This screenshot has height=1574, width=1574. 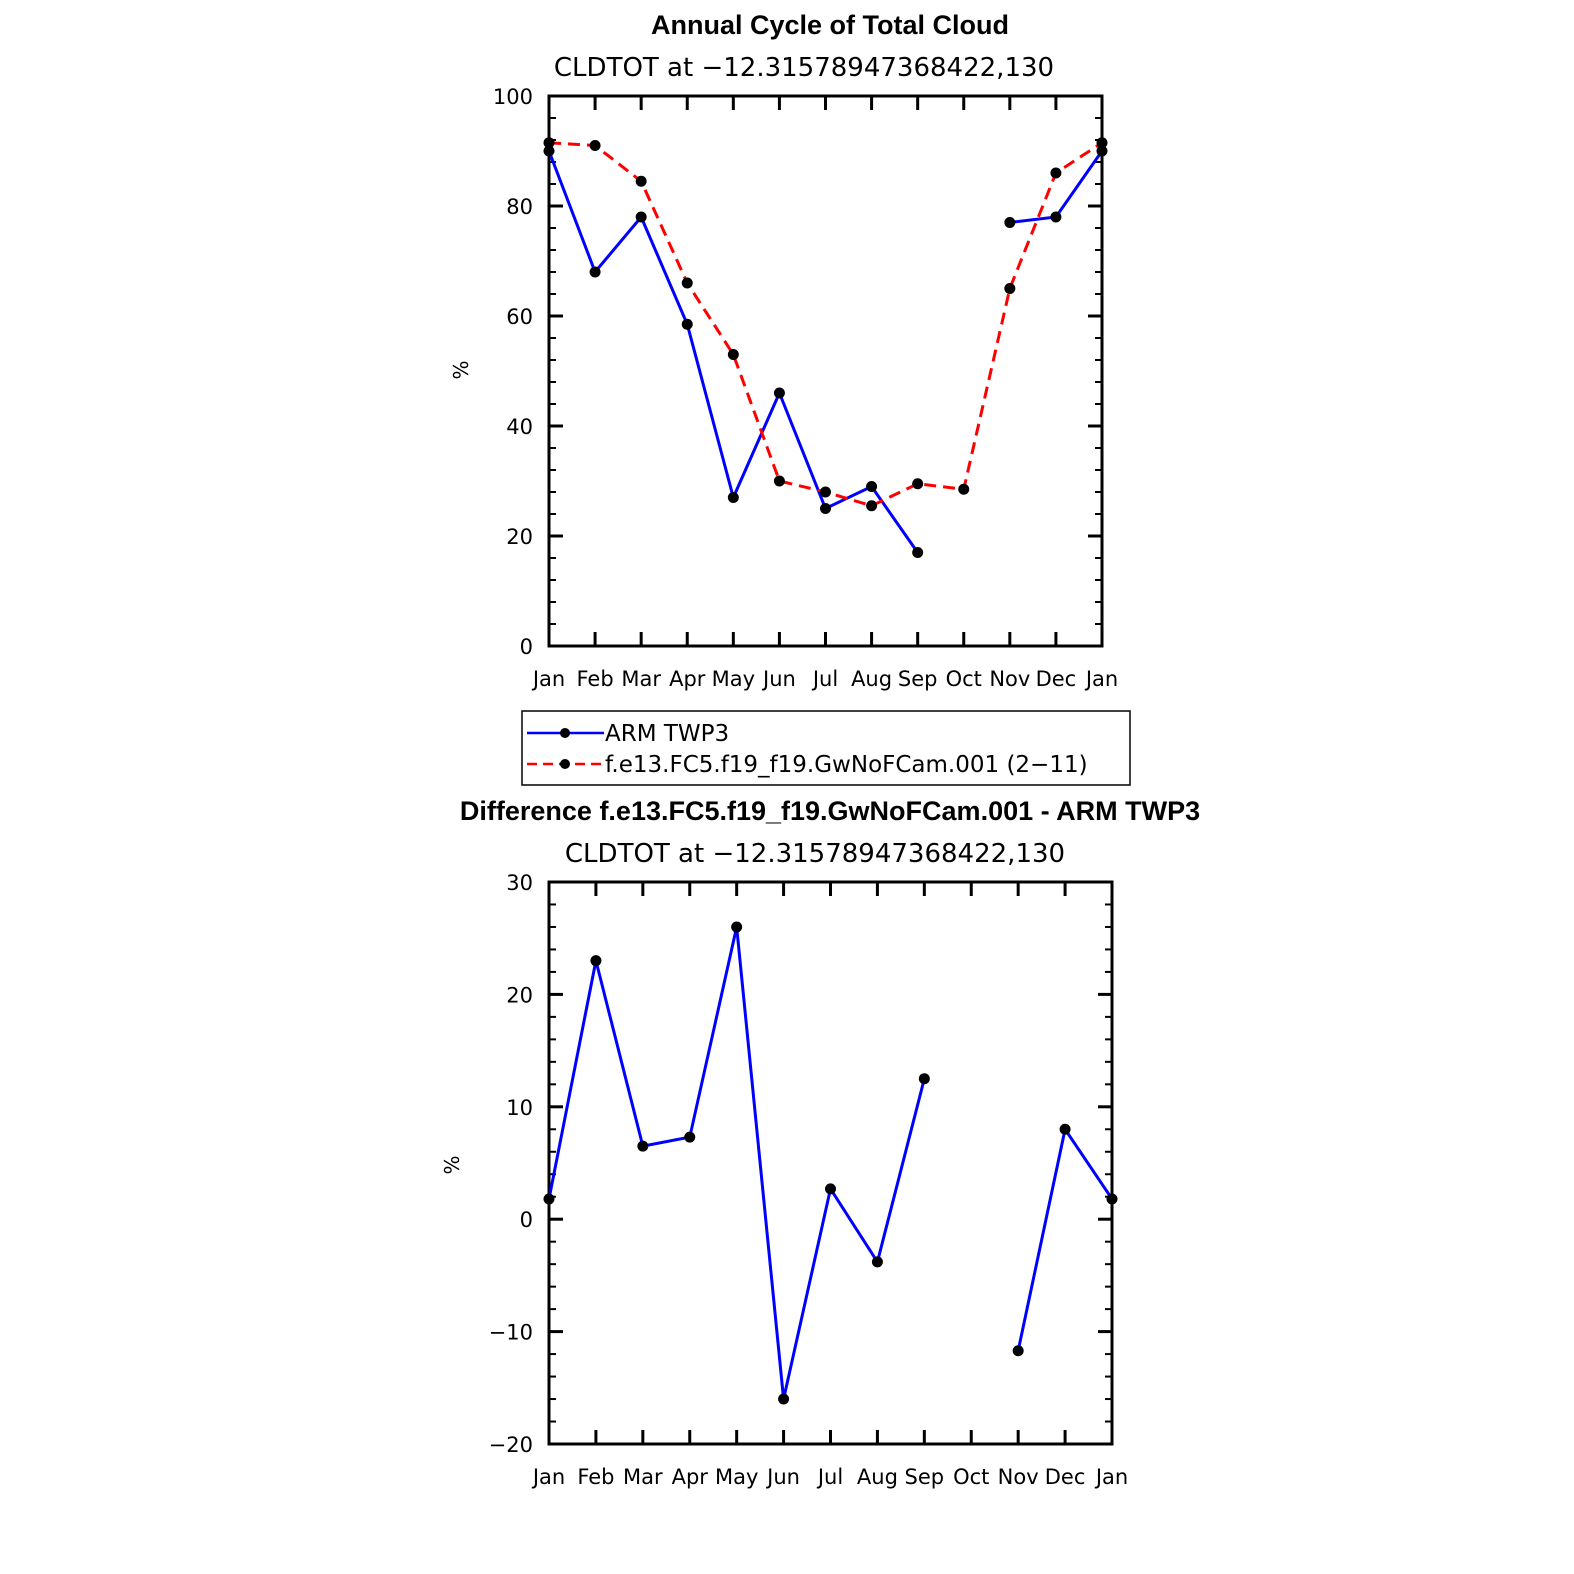 I want to click on bottom-chart-xtick-label: Nov, so click(x=1018, y=1477).